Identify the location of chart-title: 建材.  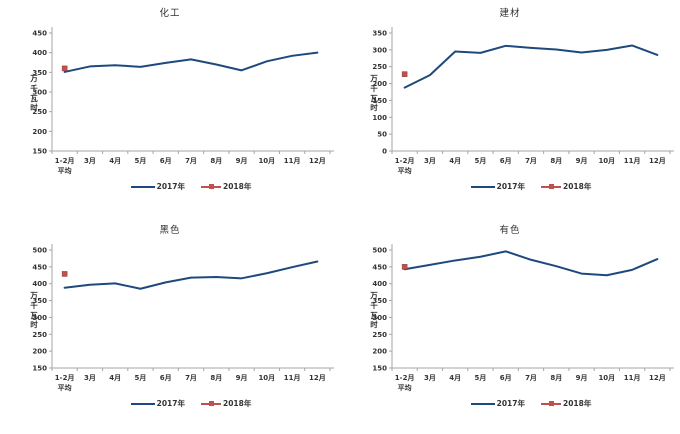
(510, 13).